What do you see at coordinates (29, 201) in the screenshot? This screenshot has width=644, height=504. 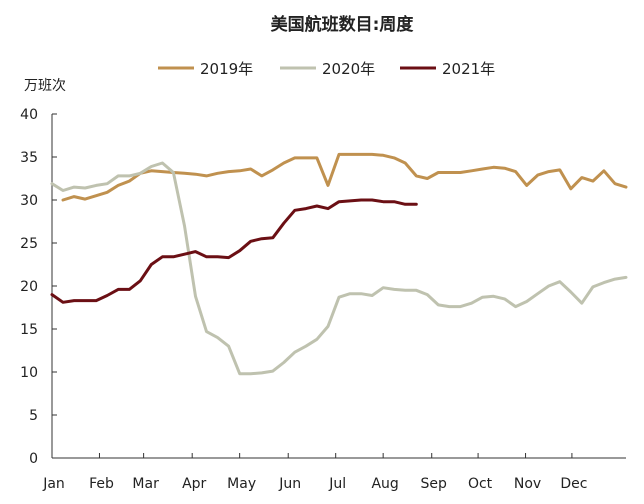 I see `y-tick-label: 30` at bounding box center [29, 201].